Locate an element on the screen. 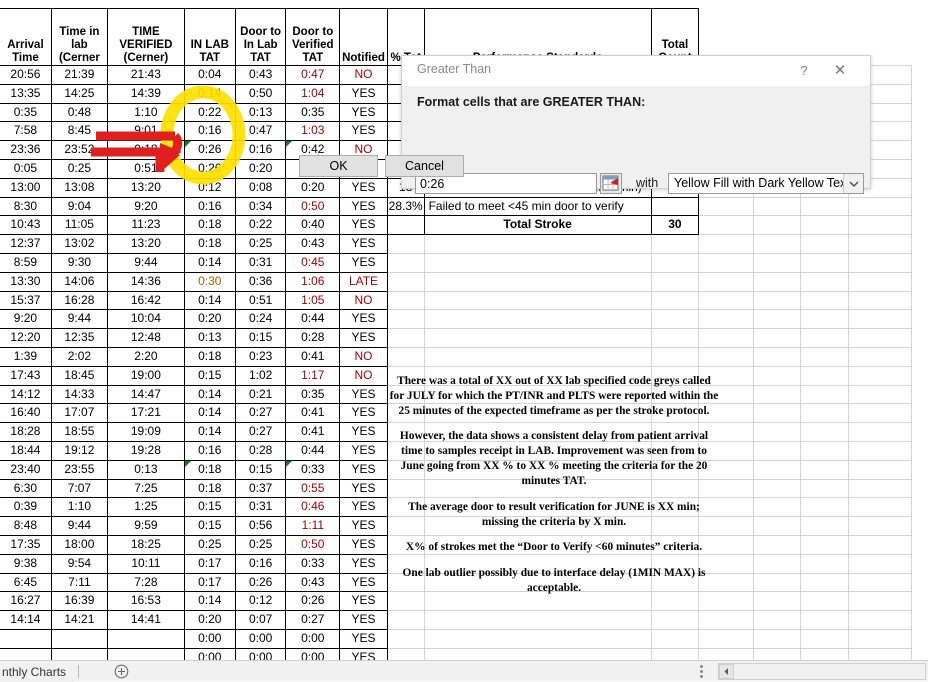 This screenshot has width=928, height=682. cell-door-to-verified-tat: 0:00 is located at coordinates (313, 653).